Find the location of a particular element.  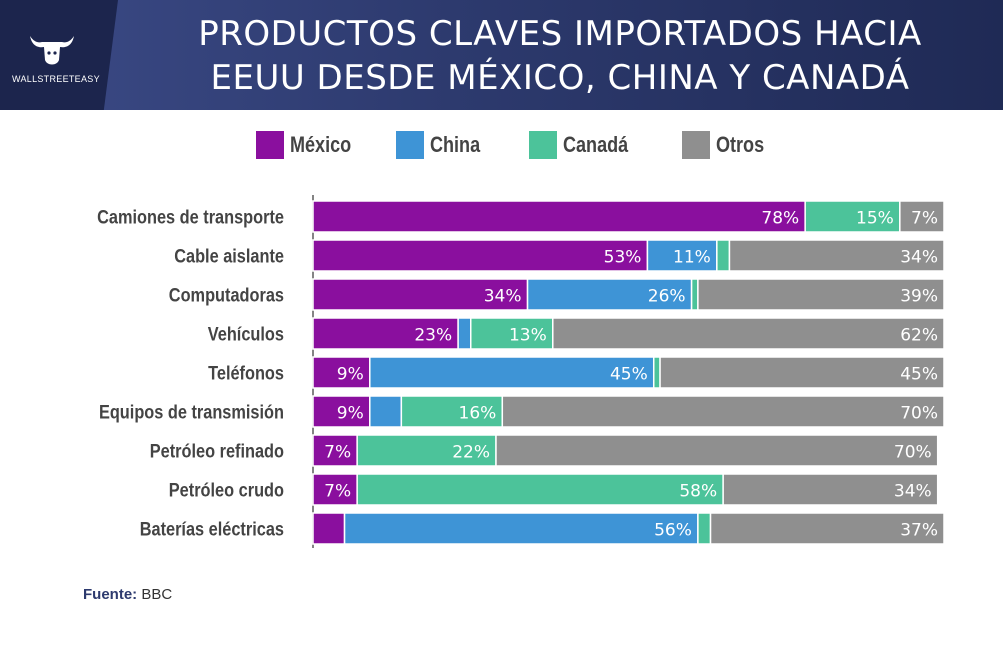

legend-label-canada: Canadá is located at coordinates (596, 144).